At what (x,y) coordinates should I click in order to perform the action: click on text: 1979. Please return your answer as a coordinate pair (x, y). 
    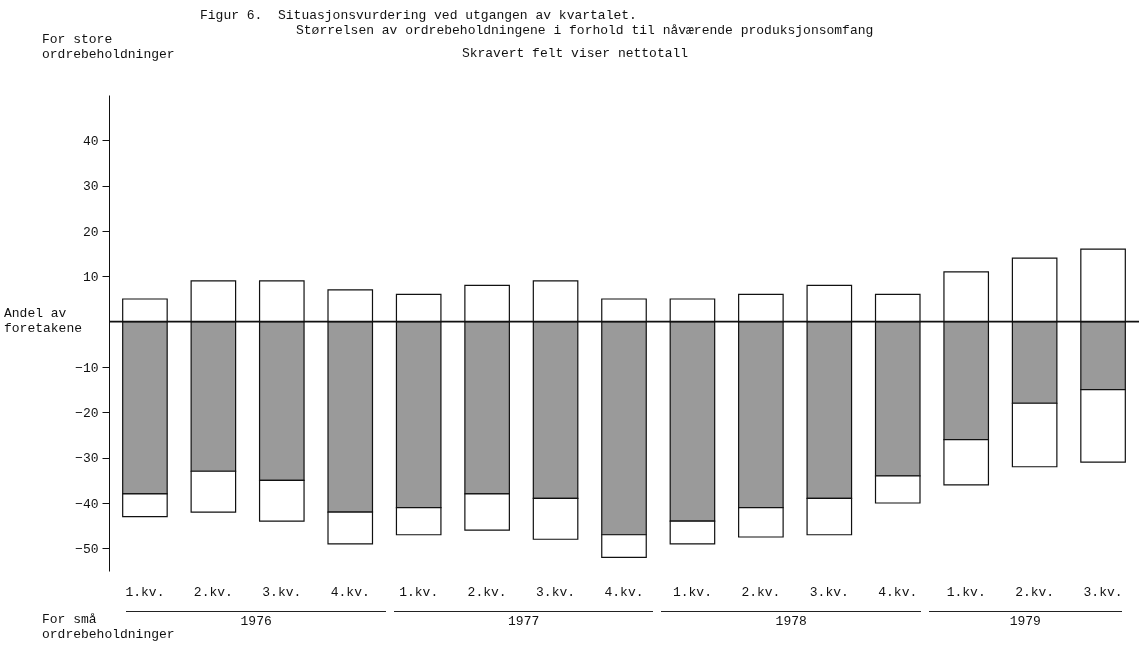
    Looking at the image, I should click on (1025, 620).